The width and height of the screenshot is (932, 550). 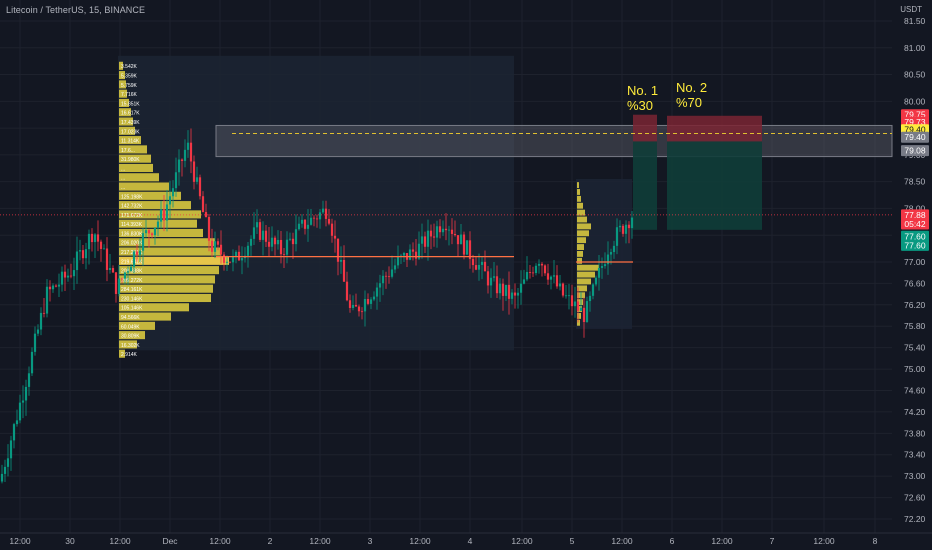 I want to click on target-2-stop-zone, so click(x=714, y=128).